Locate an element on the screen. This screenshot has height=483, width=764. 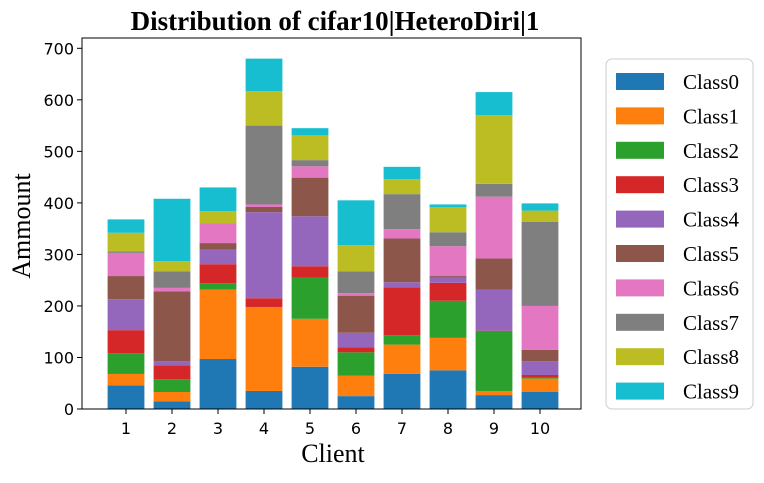
x-axis-label: Client is located at coordinates (333, 453).